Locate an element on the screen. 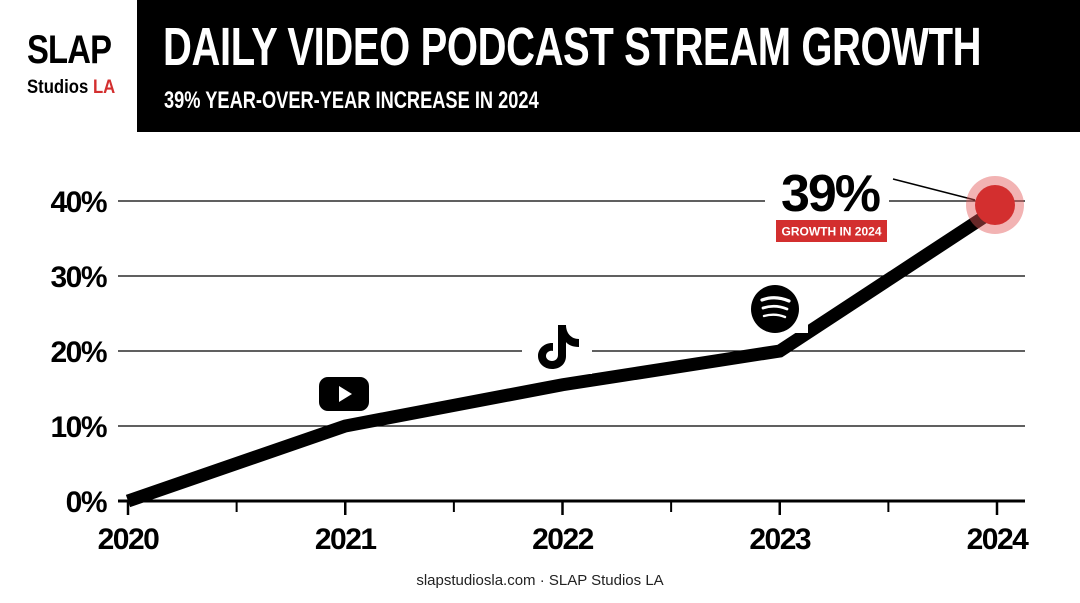  callout-label: GROWTH IN 2024 is located at coordinates (831, 232).